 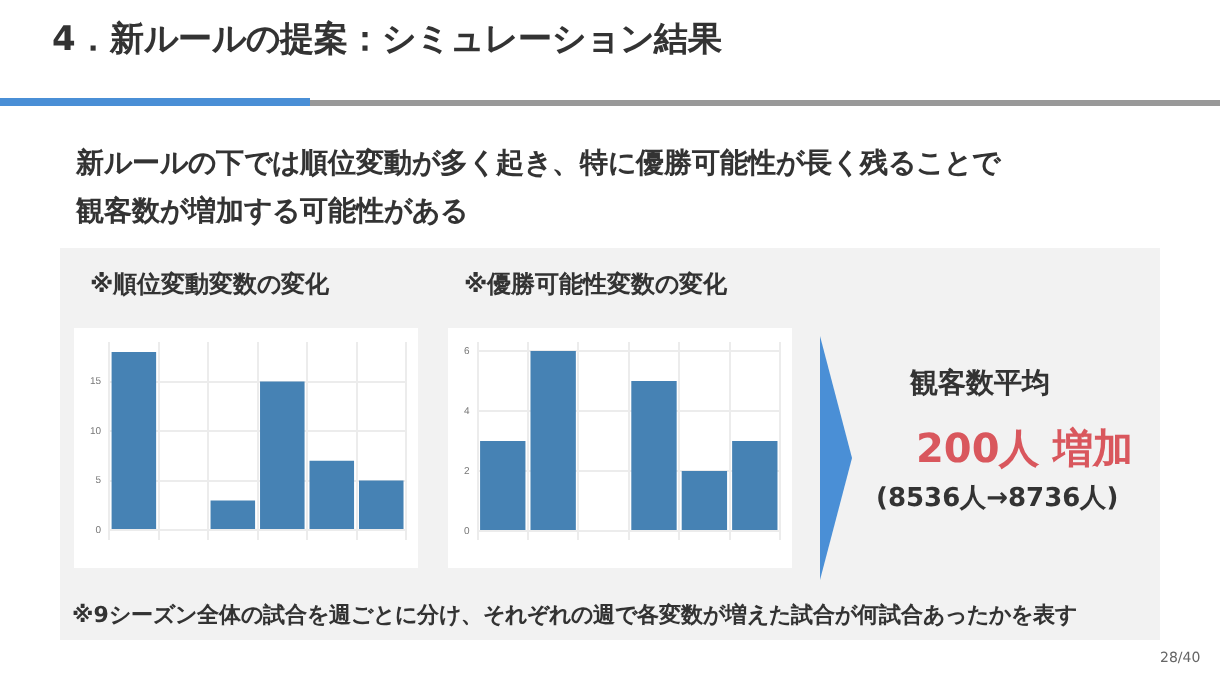 I want to click on chart-title: ※優勝可能性変数の変化, so click(x=596, y=285).